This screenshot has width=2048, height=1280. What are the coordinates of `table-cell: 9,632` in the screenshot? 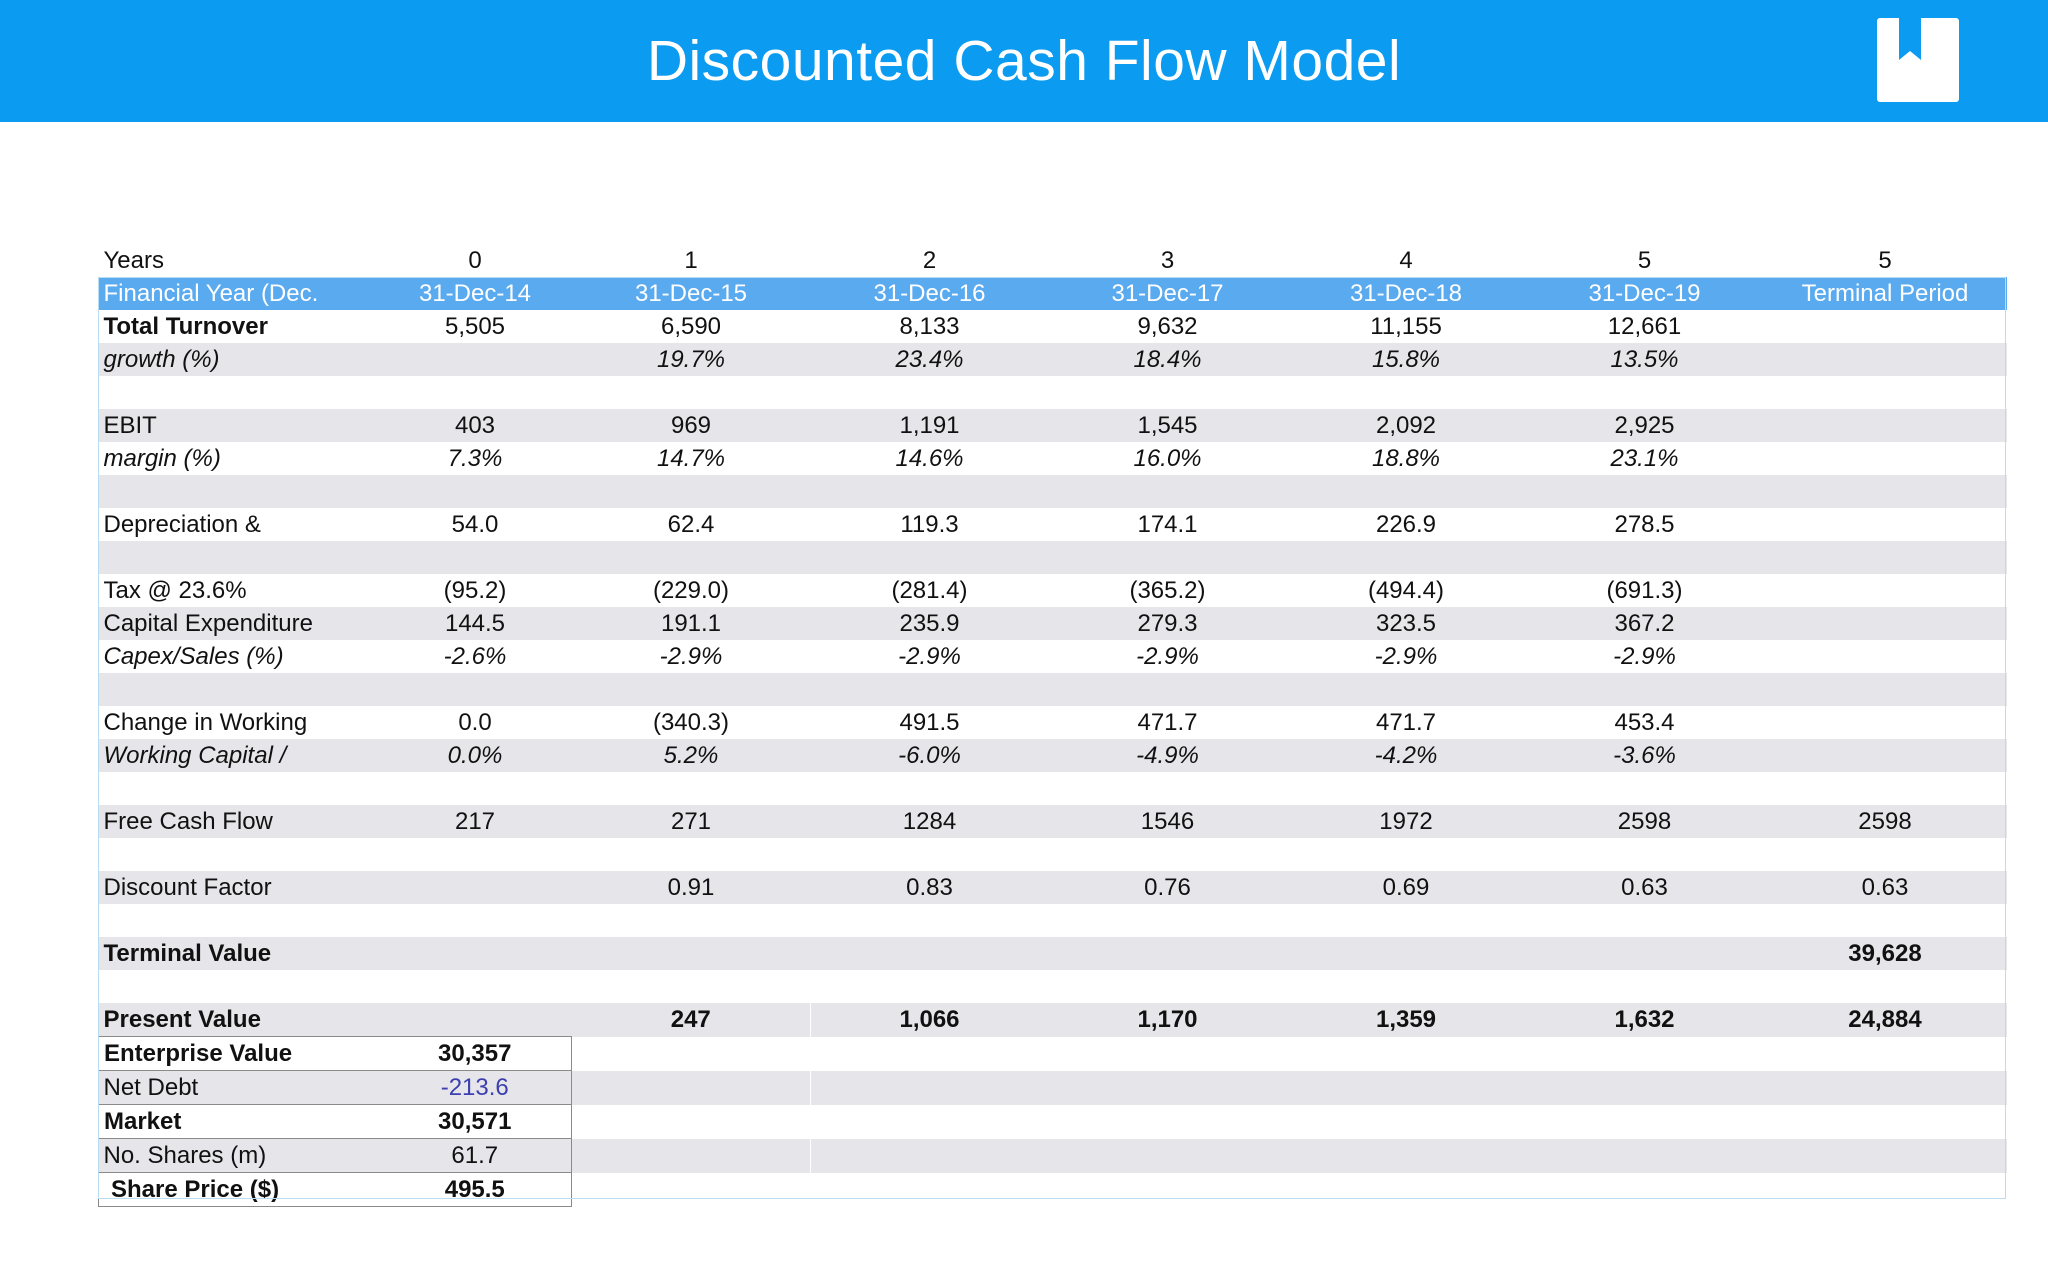 It's located at (1167, 326).